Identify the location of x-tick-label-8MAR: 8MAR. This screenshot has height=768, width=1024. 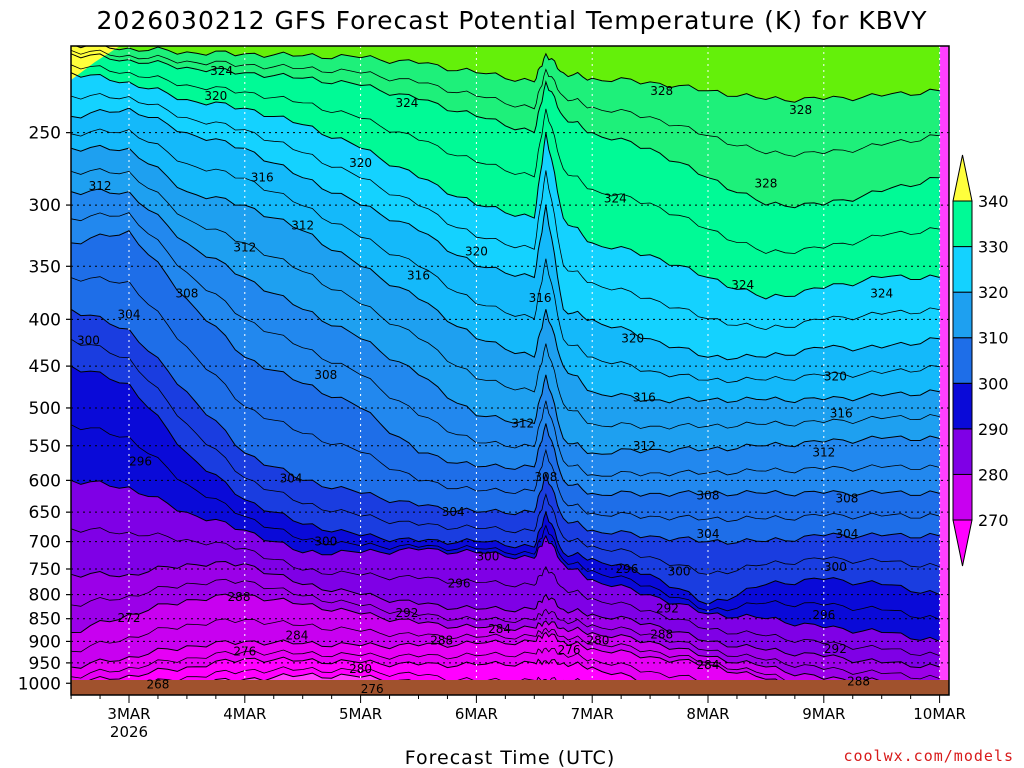
(707, 714).